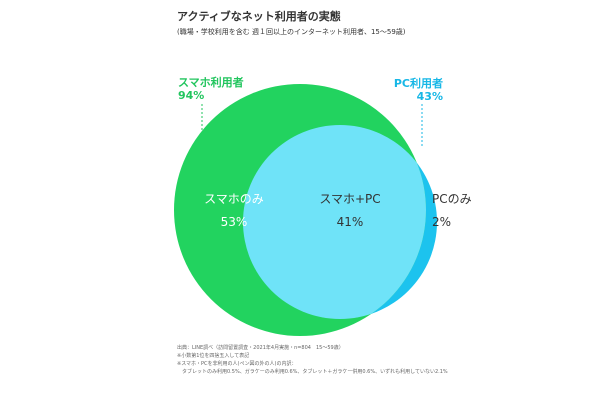 This screenshot has height=400, width=600. What do you see at coordinates (349, 199) in the screenshot?
I see `region-label-both: スマホ+PC` at bounding box center [349, 199].